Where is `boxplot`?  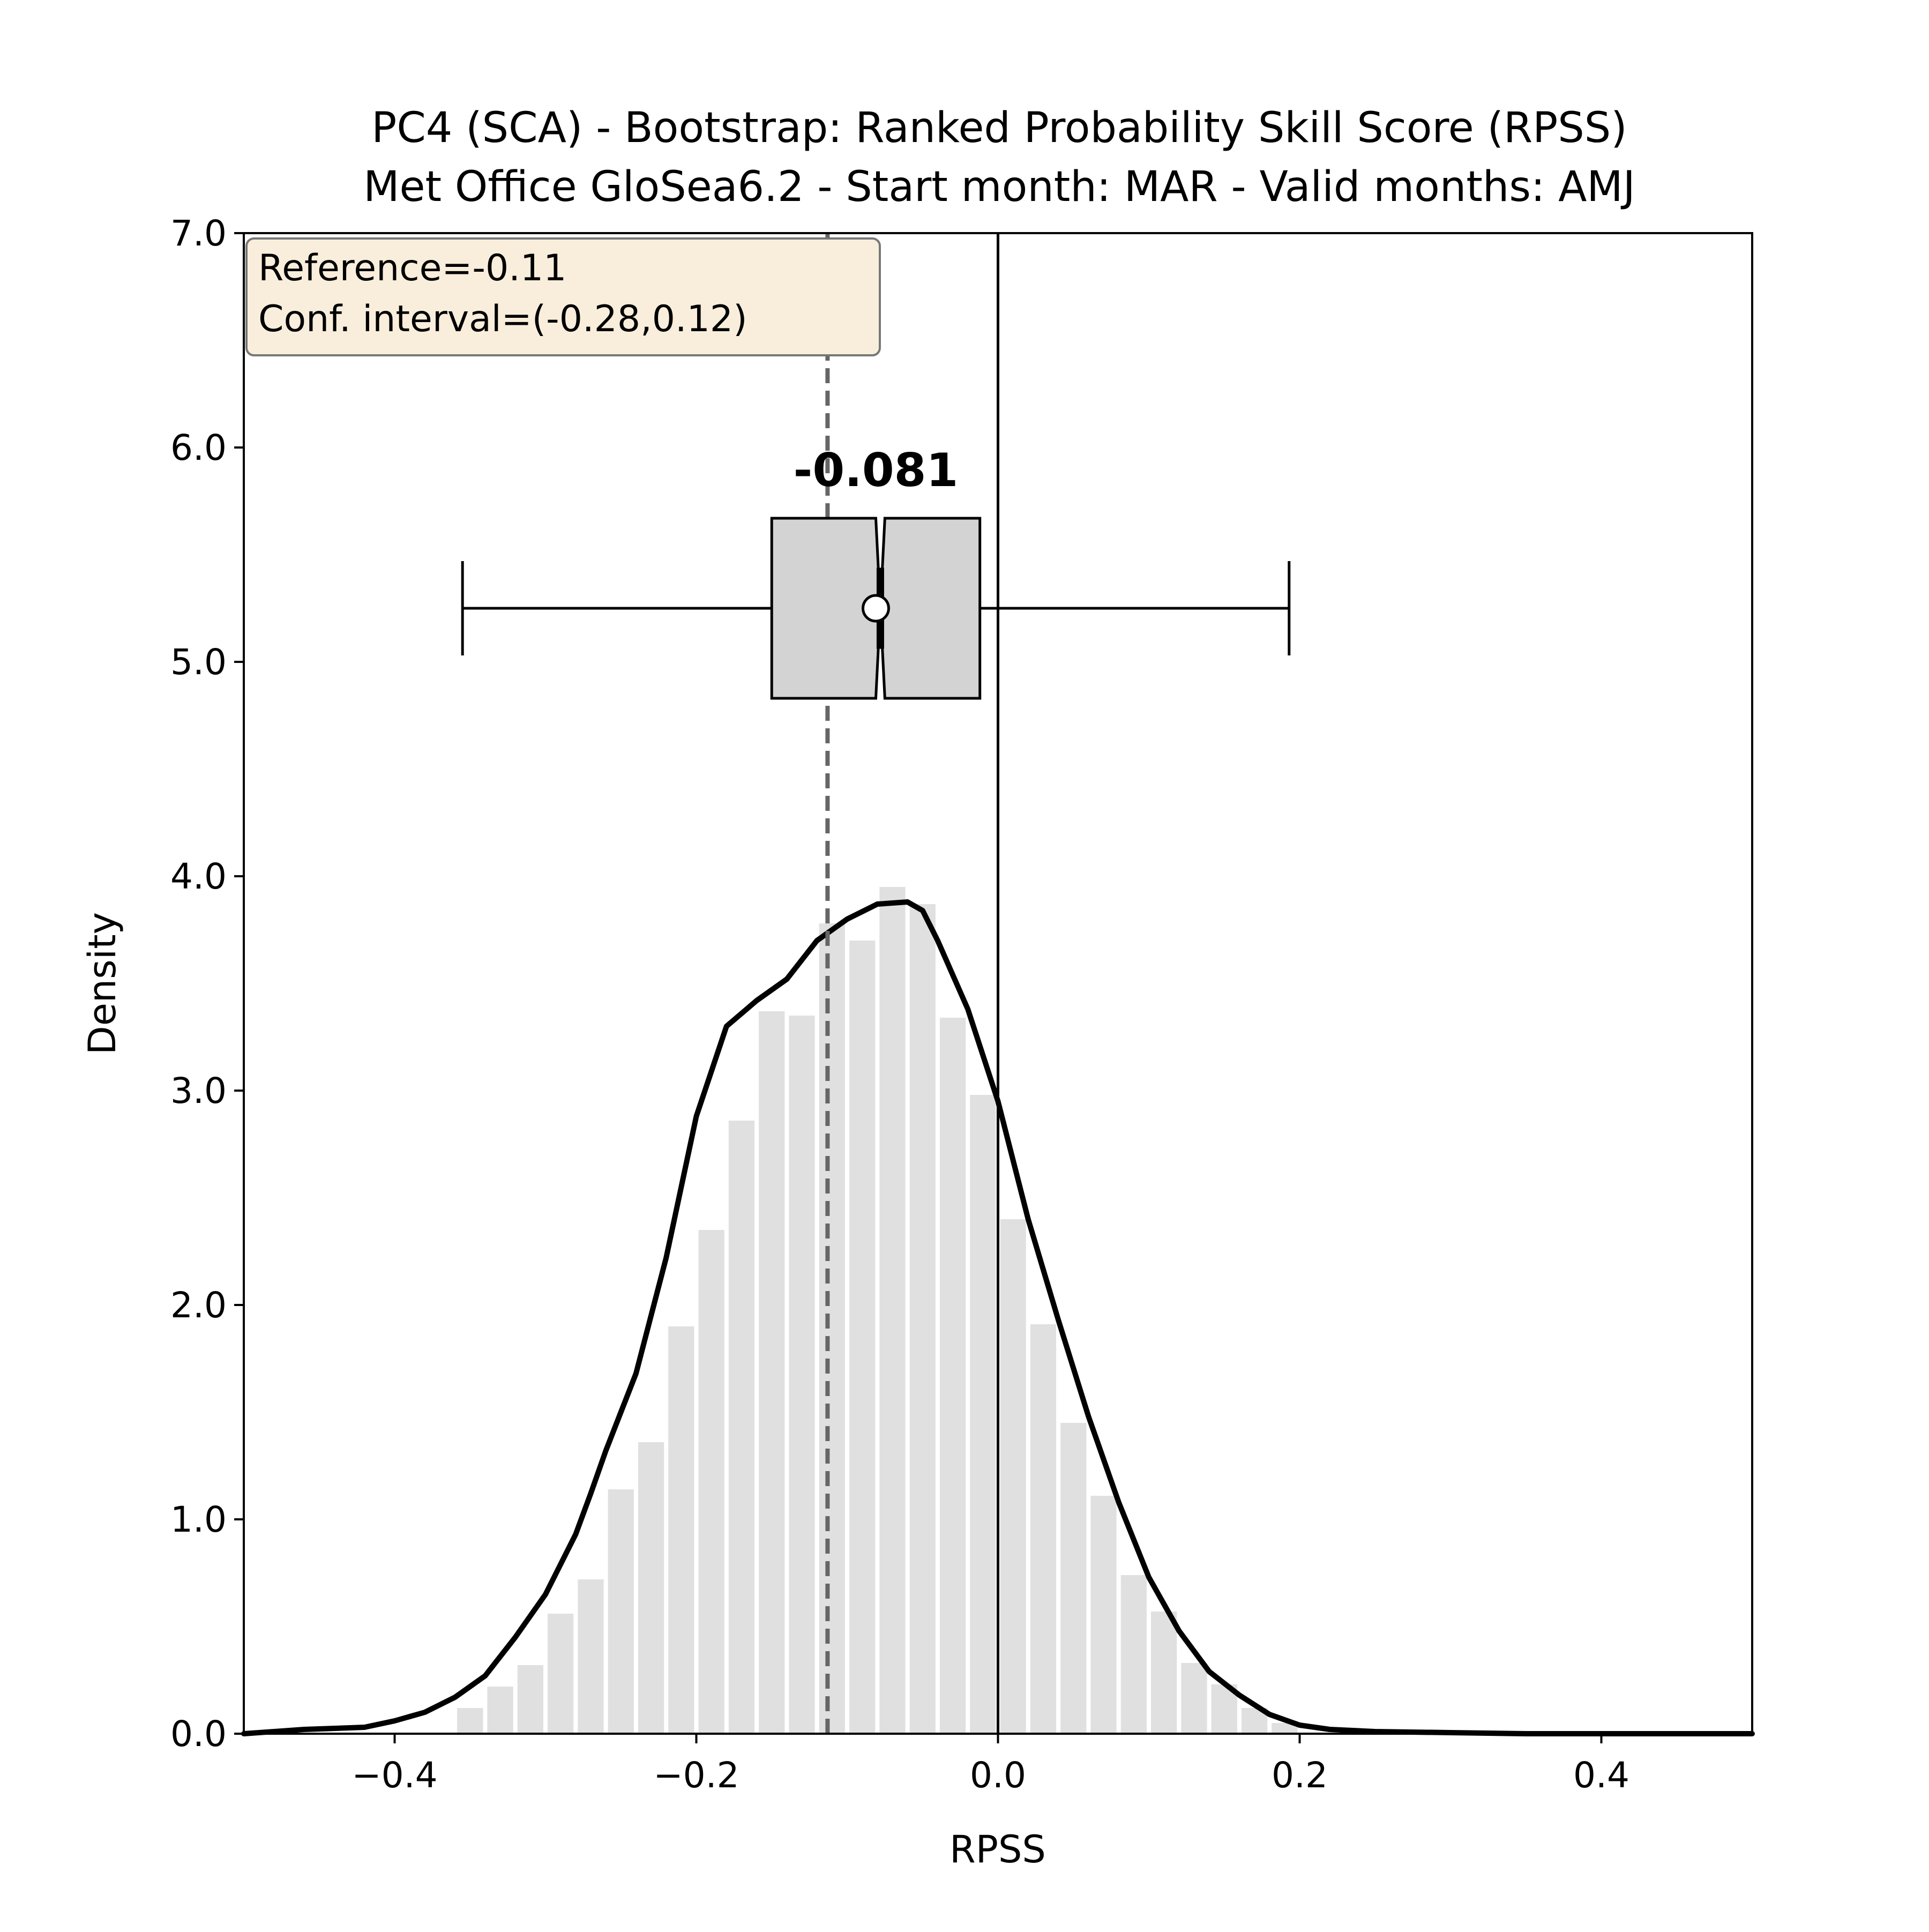
boxplot is located at coordinates (876, 608).